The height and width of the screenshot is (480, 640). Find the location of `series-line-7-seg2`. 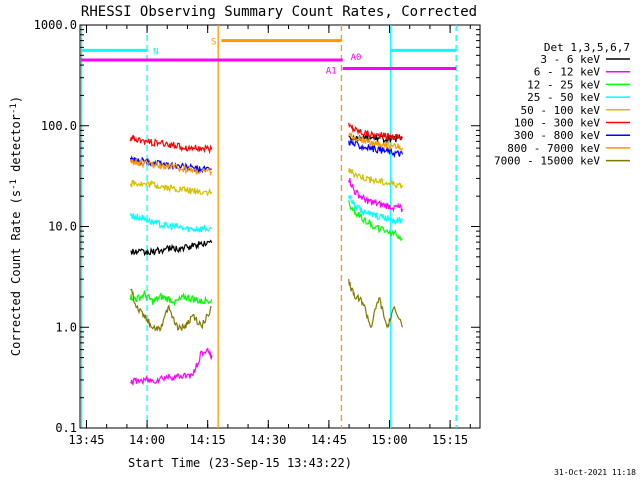

series-line-7-seg2 is located at coordinates (375, 141).